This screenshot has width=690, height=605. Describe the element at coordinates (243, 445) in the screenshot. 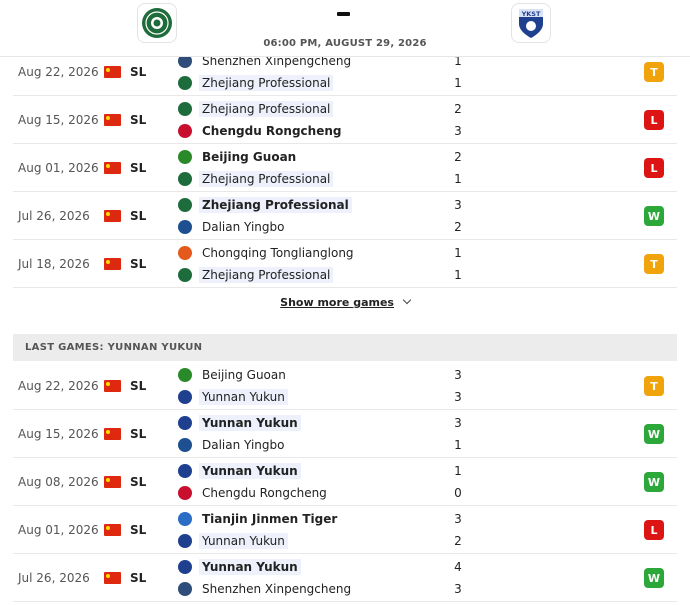

I see `team-name: Dalian Yingbo` at that location.